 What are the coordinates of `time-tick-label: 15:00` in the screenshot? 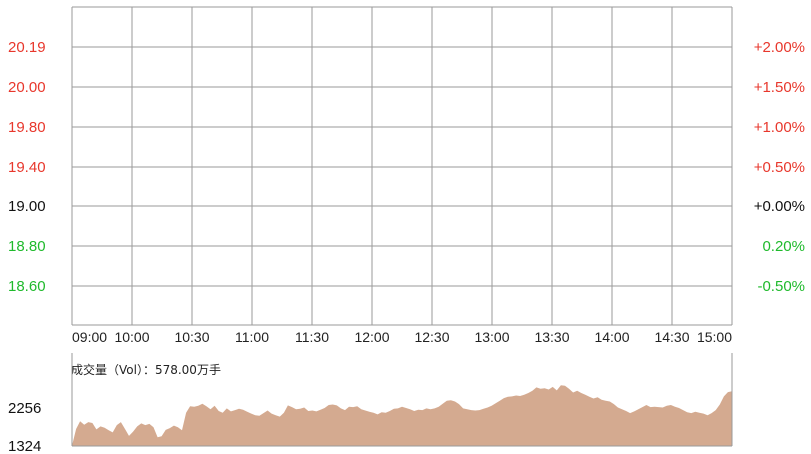 It's located at (714, 337).